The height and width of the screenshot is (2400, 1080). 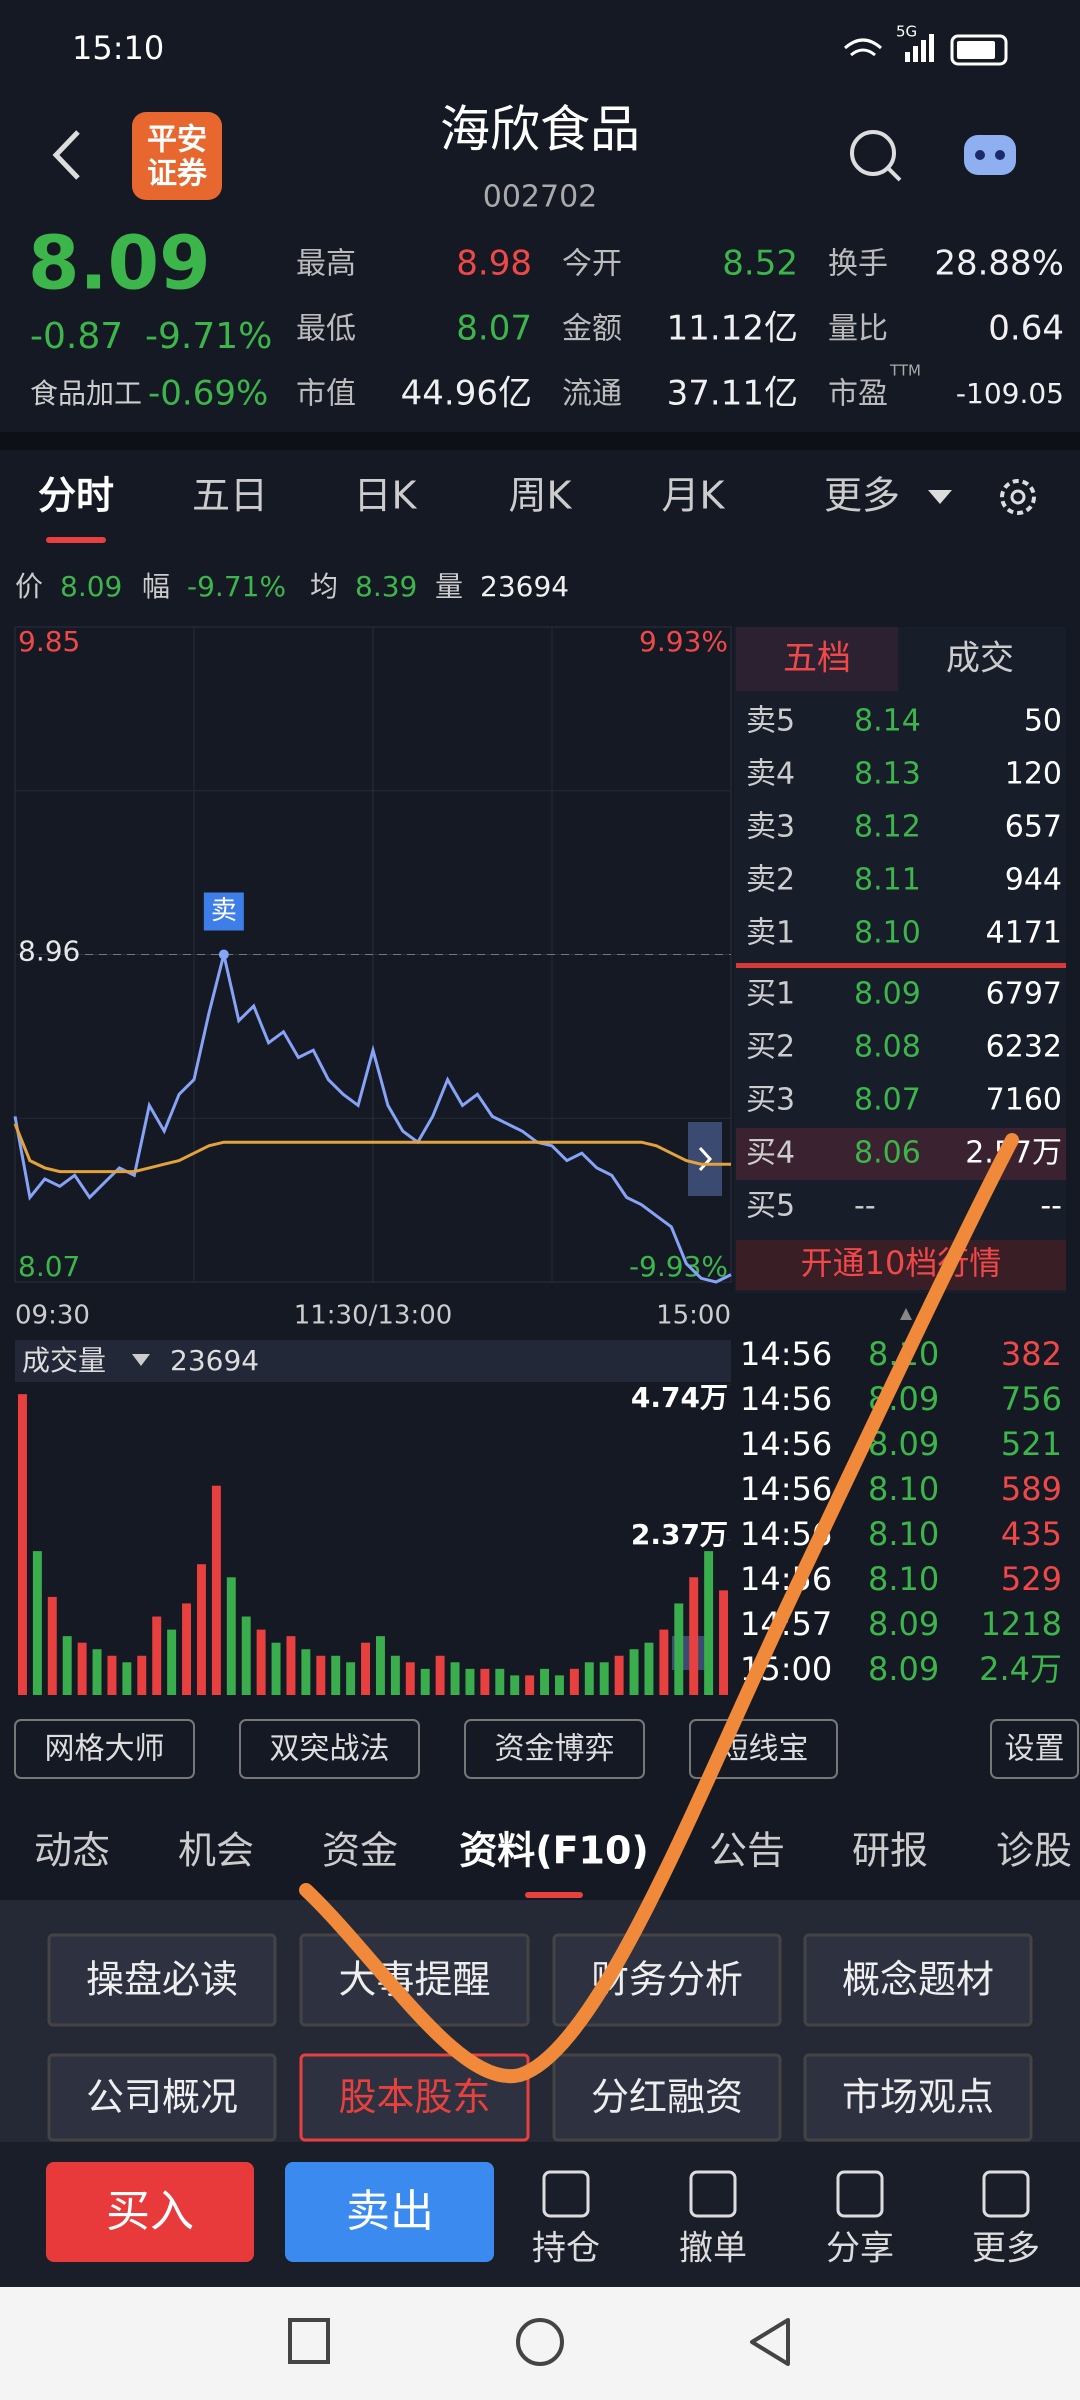 What do you see at coordinates (1006, 2249) in the screenshot?
I see `bar-label: 更多` at bounding box center [1006, 2249].